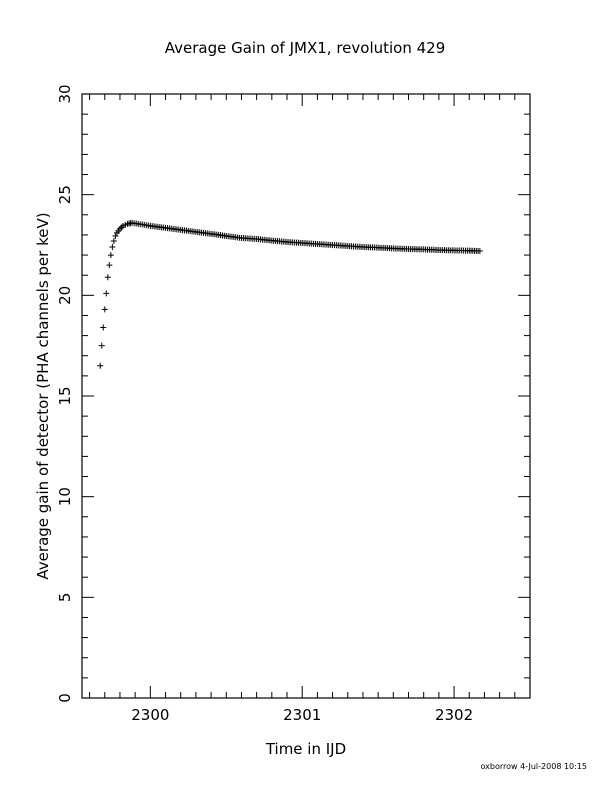 This screenshot has width=612, height=792. I want to click on y-tick-label: 5, so click(65, 598).